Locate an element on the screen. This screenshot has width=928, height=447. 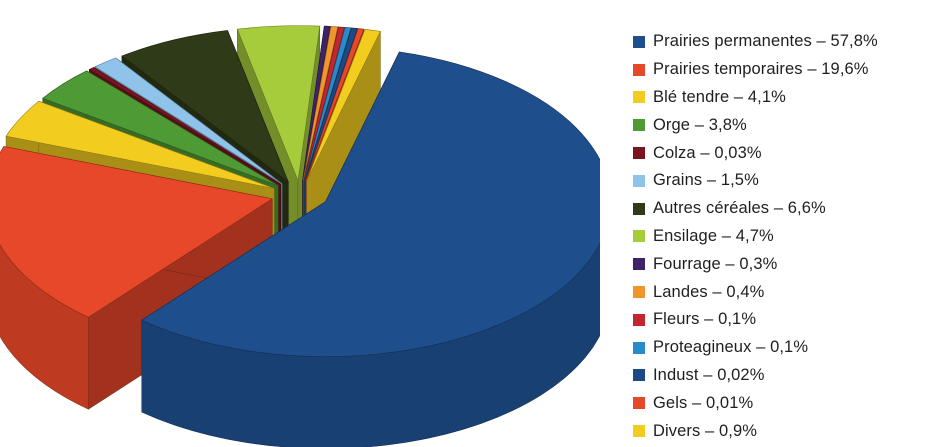
legend-label: Fourrage – 0,3% is located at coordinates (715, 263).